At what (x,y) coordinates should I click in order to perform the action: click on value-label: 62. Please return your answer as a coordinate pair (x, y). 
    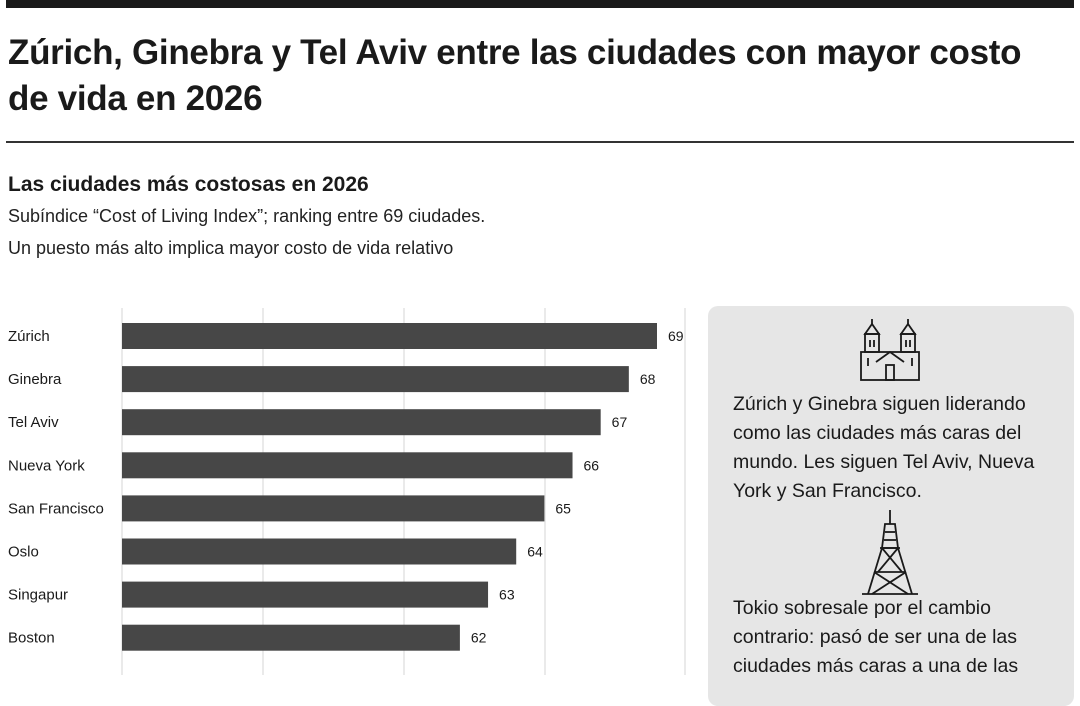
    Looking at the image, I should click on (479, 638).